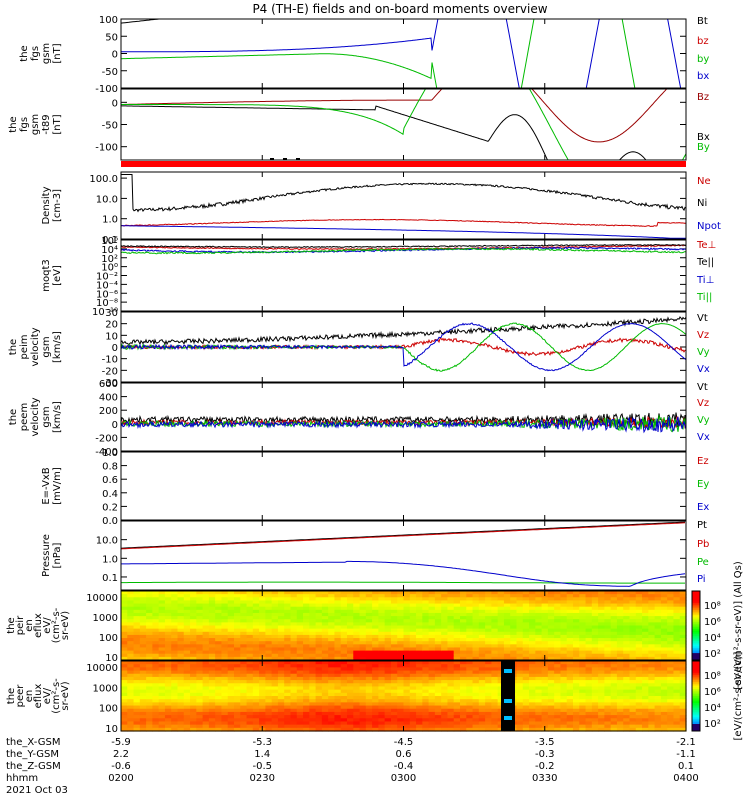 This screenshot has width=750, height=800. Describe the element at coordinates (47, 625) in the screenshot. I see `panel-peir-spectrogram-ylabel: eV/` at that location.